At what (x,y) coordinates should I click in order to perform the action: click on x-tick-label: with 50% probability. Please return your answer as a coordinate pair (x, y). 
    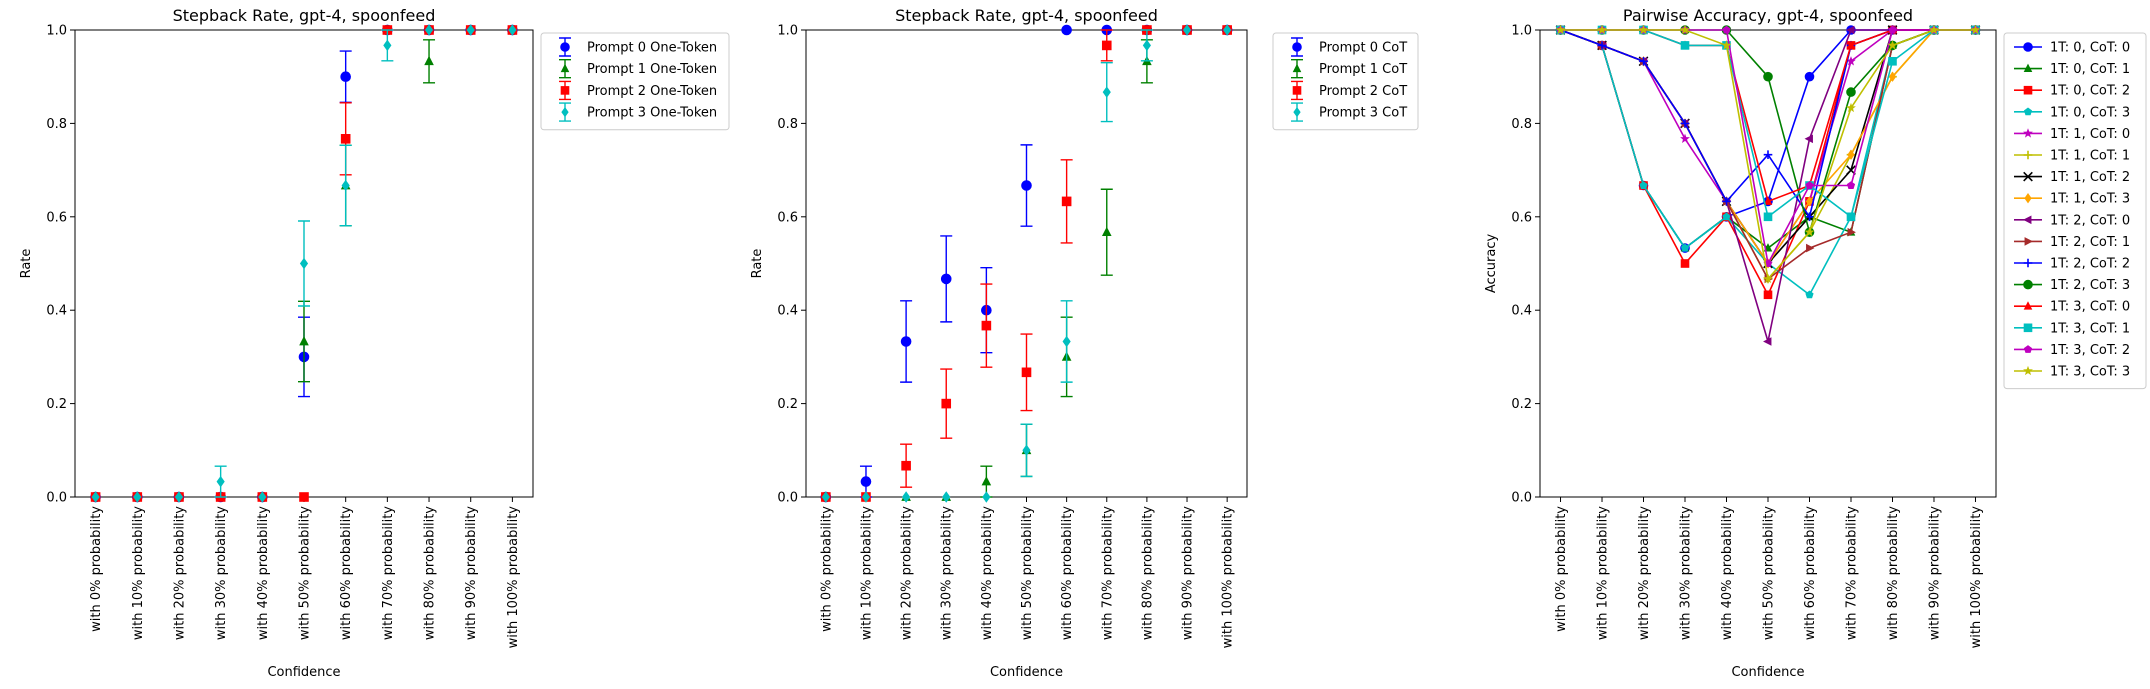
    Looking at the image, I should click on (1027, 573).